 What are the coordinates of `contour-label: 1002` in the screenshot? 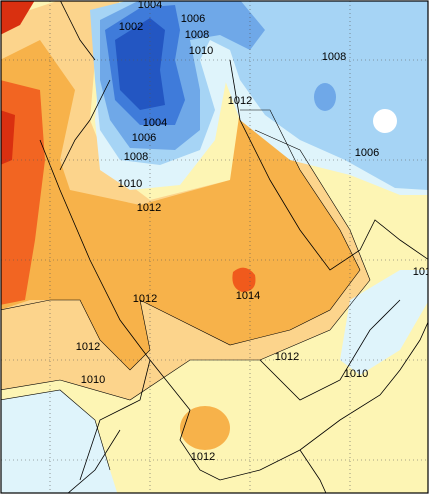 It's located at (131, 27).